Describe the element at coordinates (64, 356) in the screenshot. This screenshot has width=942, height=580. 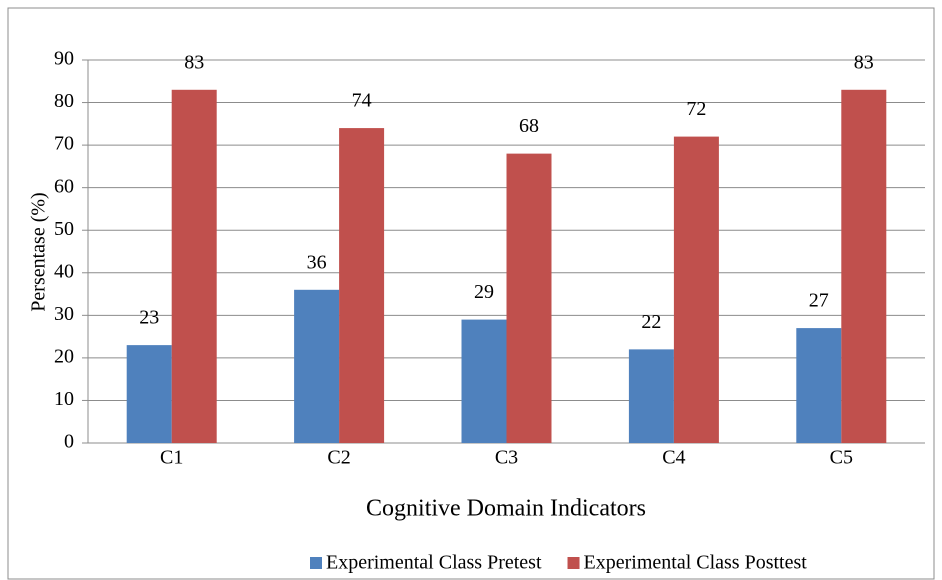
I see `y-tick-label: 20` at that location.